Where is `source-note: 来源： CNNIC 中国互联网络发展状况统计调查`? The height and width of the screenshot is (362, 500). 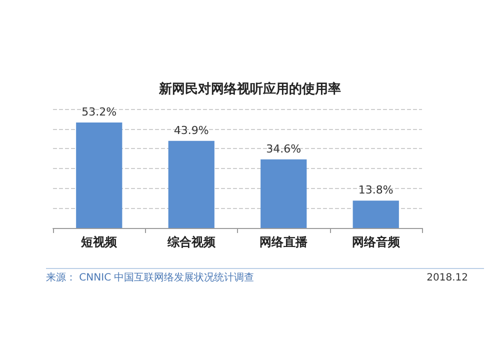 source-note: 来源： CNNIC 中国互联网络发展状况统计调查 is located at coordinates (150, 278).